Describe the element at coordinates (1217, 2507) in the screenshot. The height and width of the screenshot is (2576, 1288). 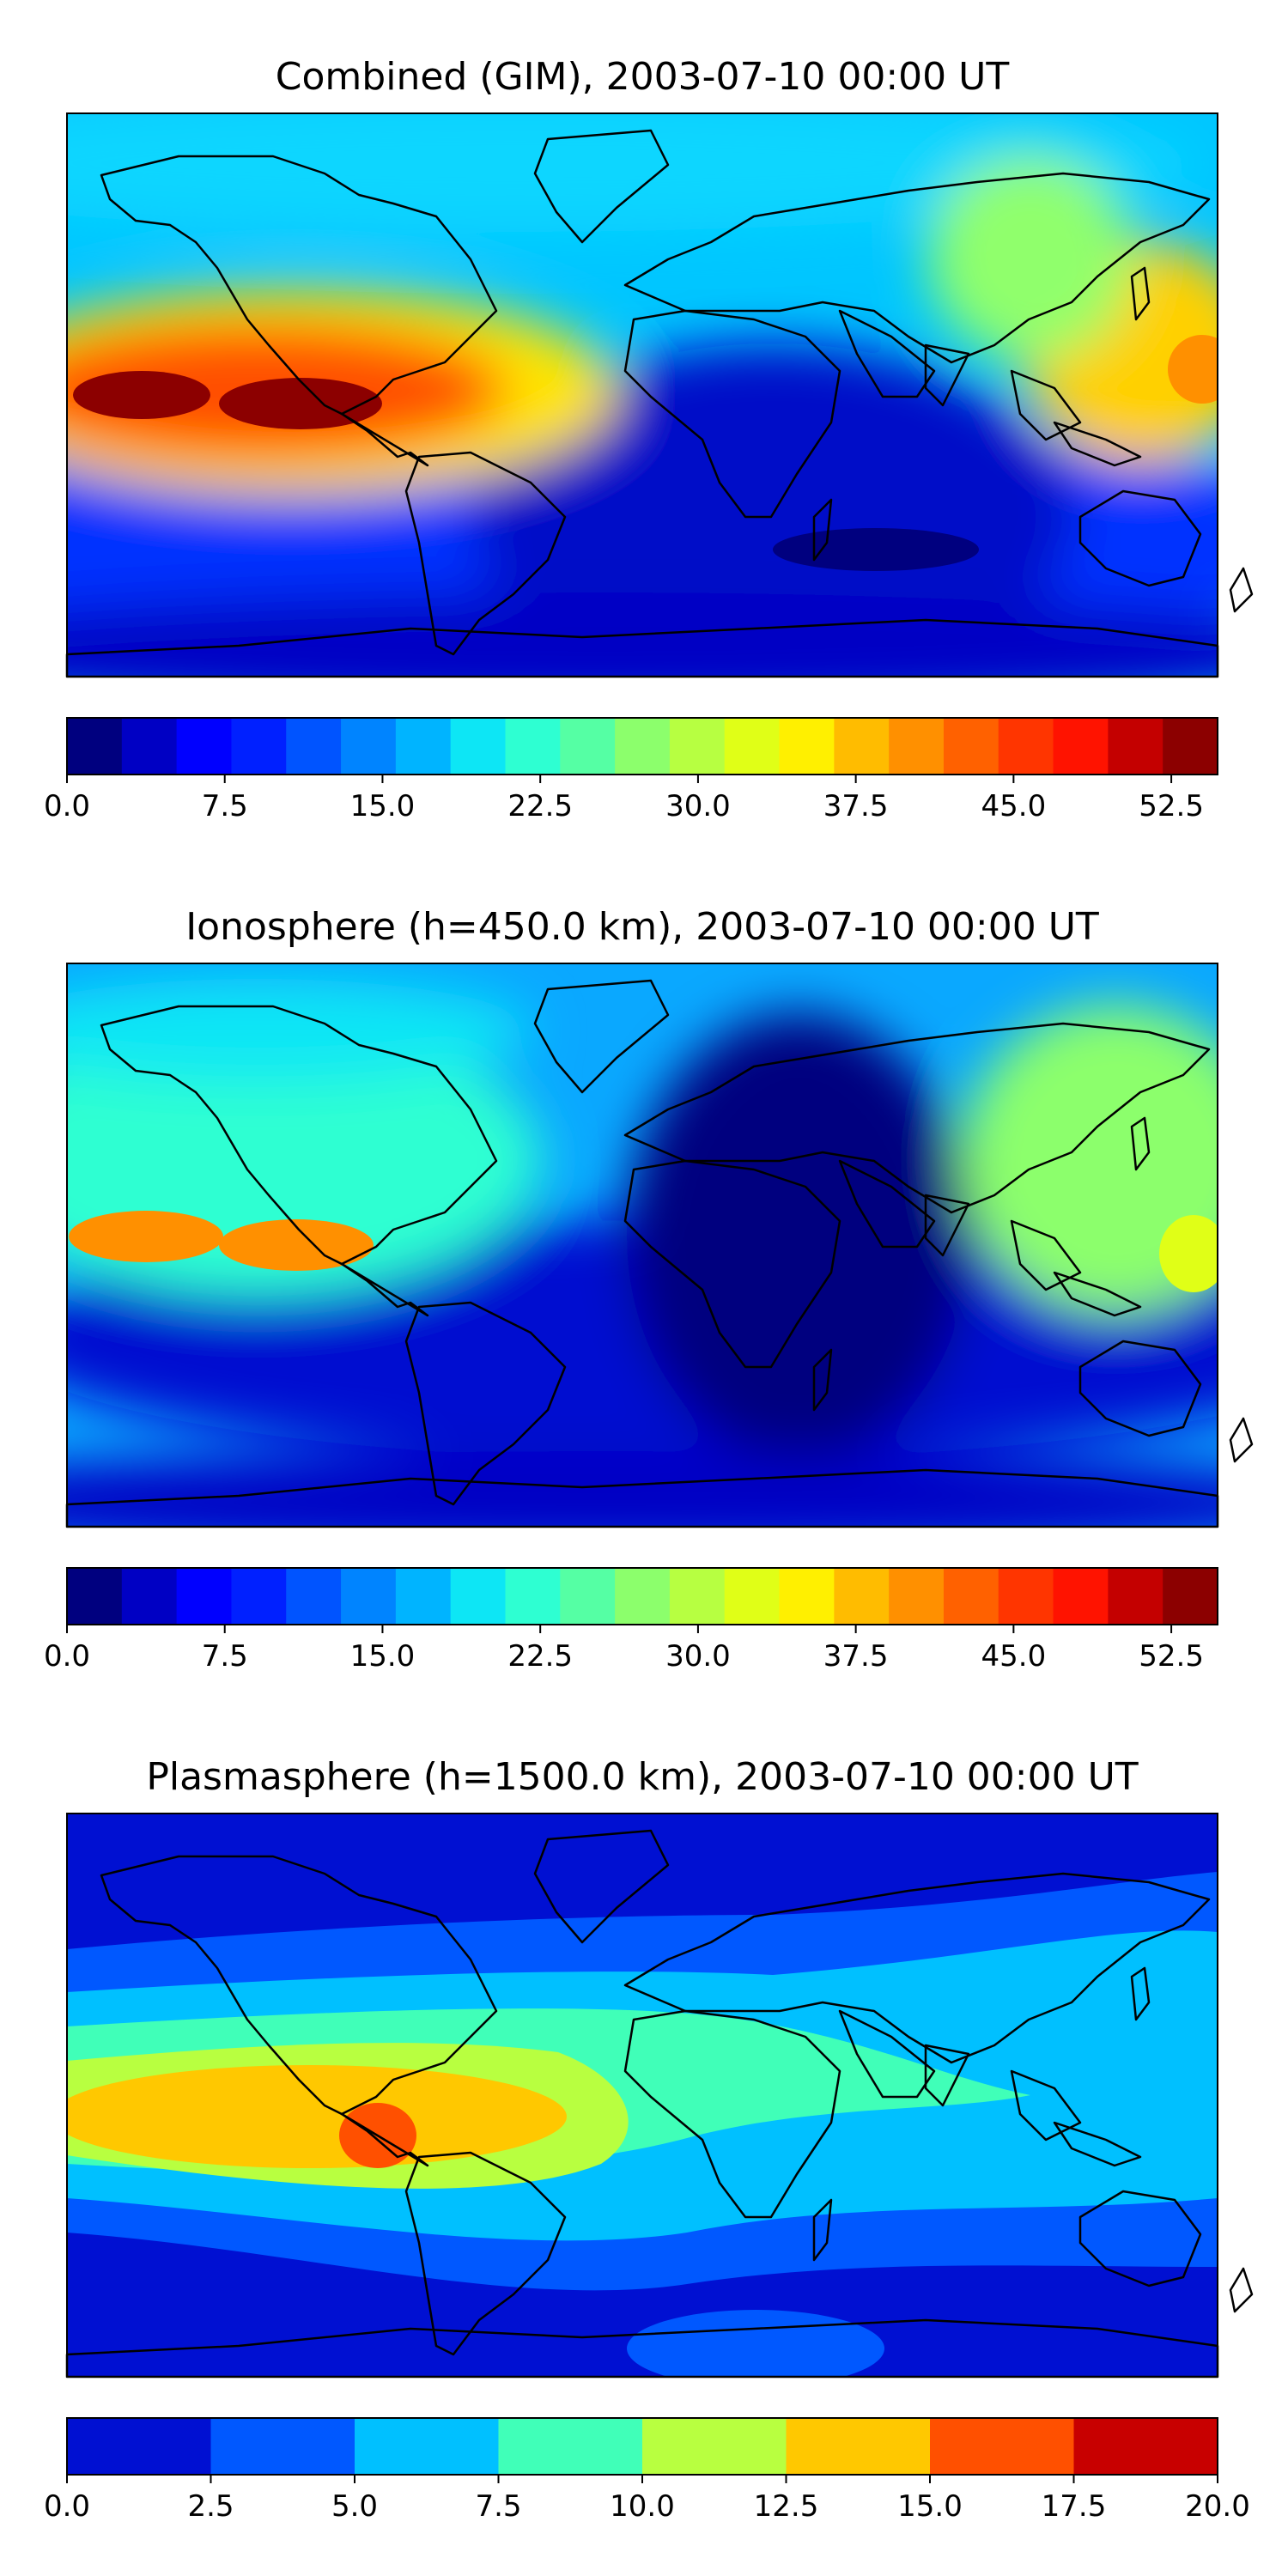
I see `colorbar-tick-label: 20.0` at that location.